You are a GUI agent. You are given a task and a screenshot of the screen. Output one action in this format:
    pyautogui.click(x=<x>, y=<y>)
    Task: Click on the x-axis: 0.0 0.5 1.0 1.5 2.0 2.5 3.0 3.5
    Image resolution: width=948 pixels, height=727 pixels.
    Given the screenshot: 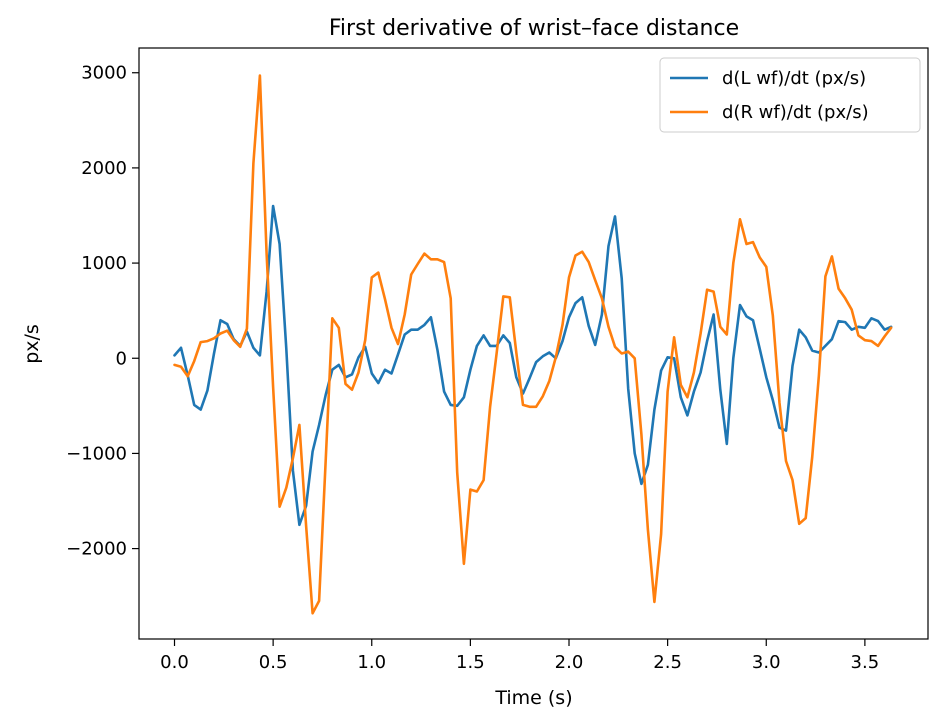 What is the action you would take?
    pyautogui.click(x=519, y=656)
    